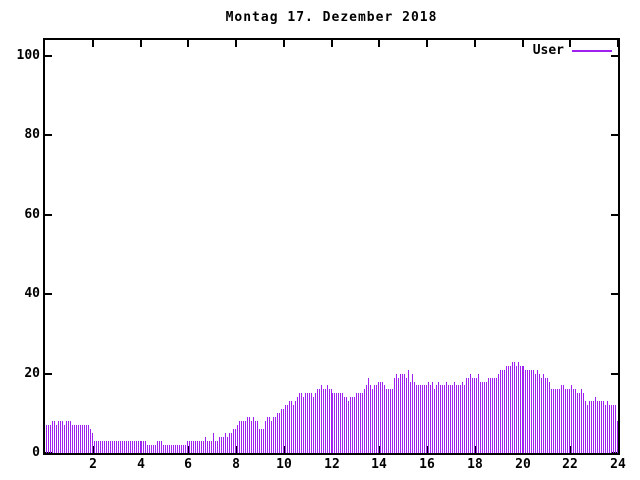 This screenshot has width=640, height=480. What do you see at coordinates (28, 55) in the screenshot?
I see `y-tick-label: 100` at bounding box center [28, 55].